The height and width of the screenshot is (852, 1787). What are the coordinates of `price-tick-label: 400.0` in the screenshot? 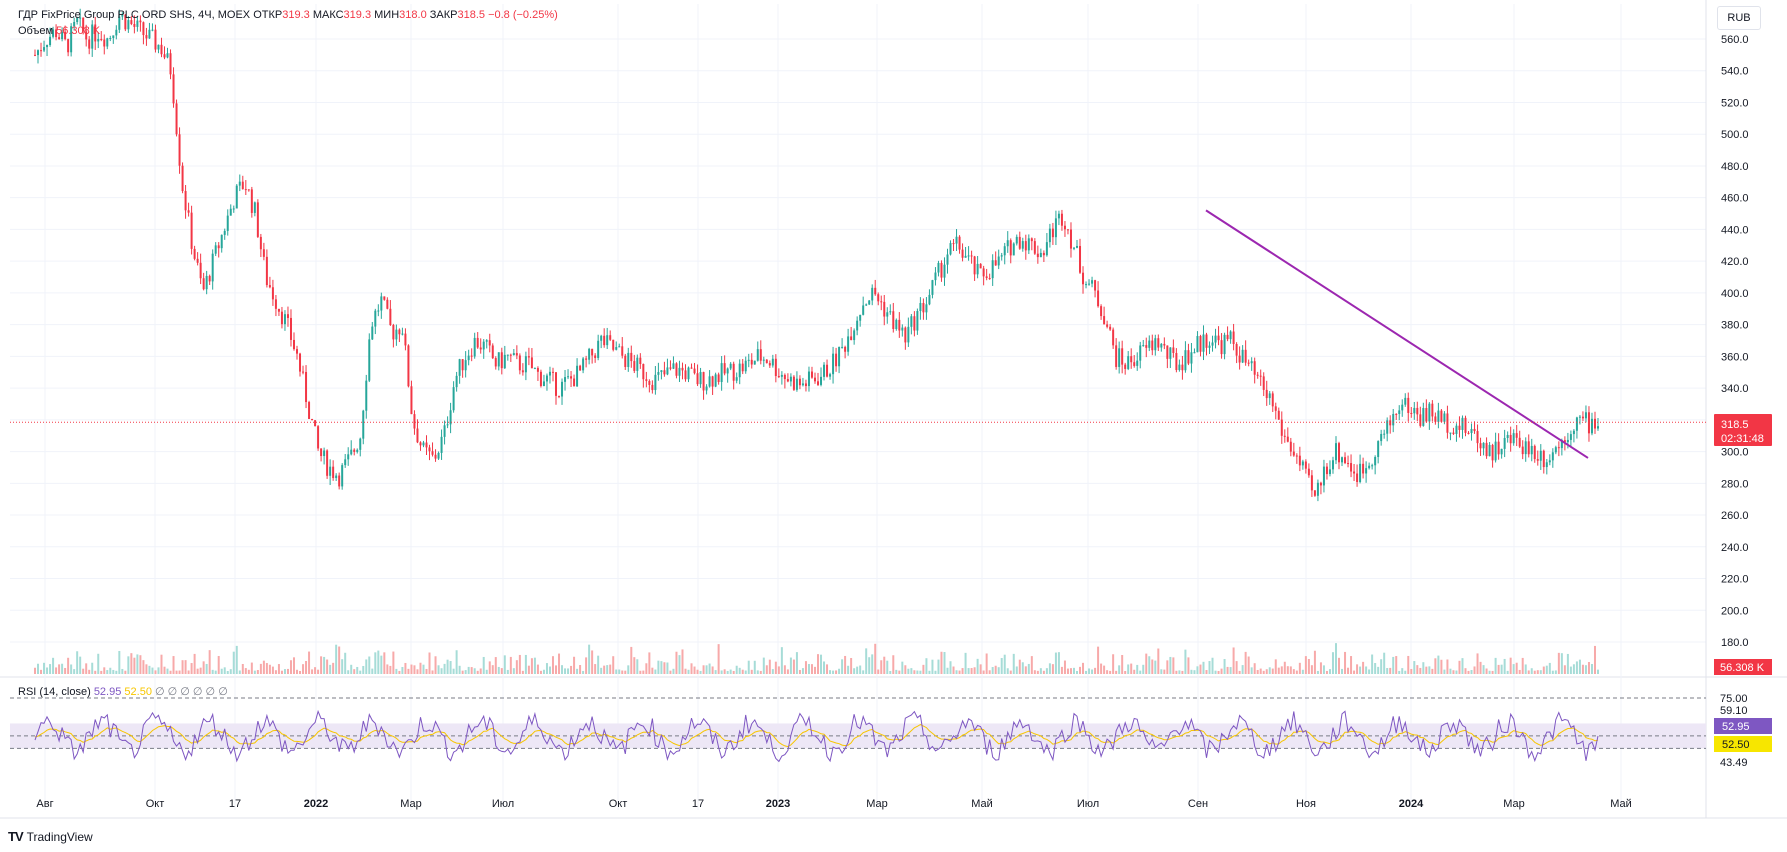 It's located at (1735, 294).